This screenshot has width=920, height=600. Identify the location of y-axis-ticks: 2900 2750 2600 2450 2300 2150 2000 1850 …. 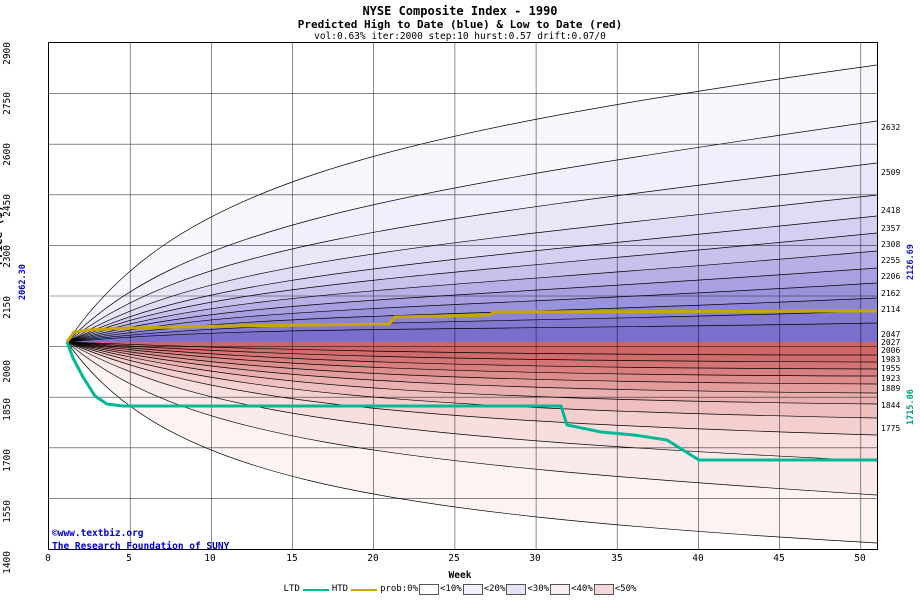
(23, 300).